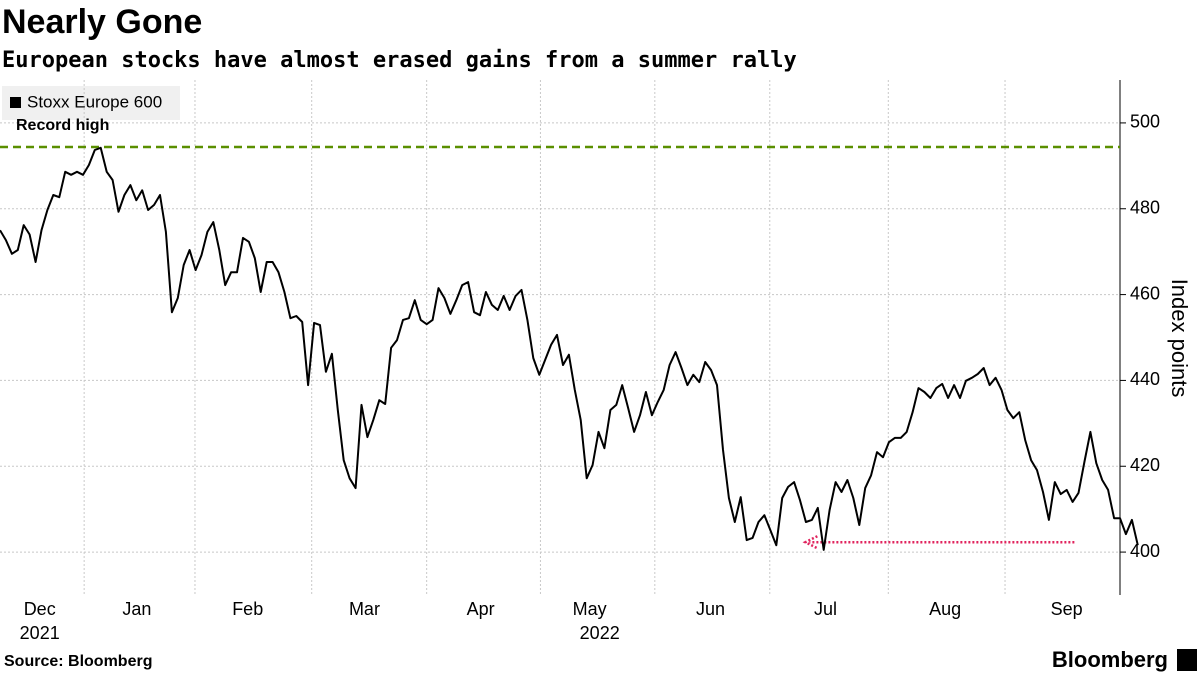 The width and height of the screenshot is (1200, 675). I want to click on chart-title: Nearly Gone, so click(102, 22).